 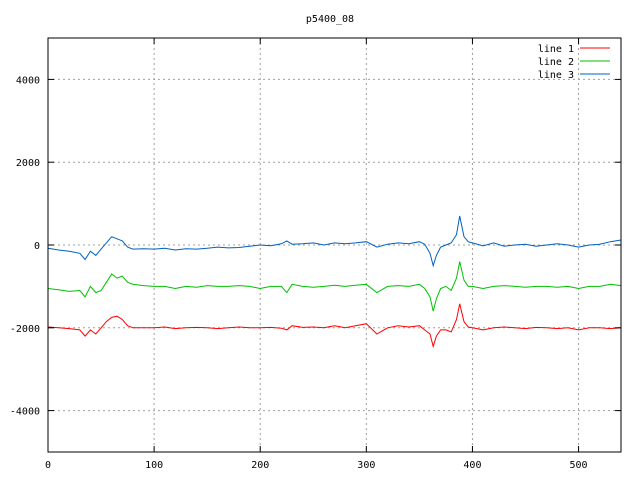 I want to click on x-tick-label: 100, so click(x=154, y=465).